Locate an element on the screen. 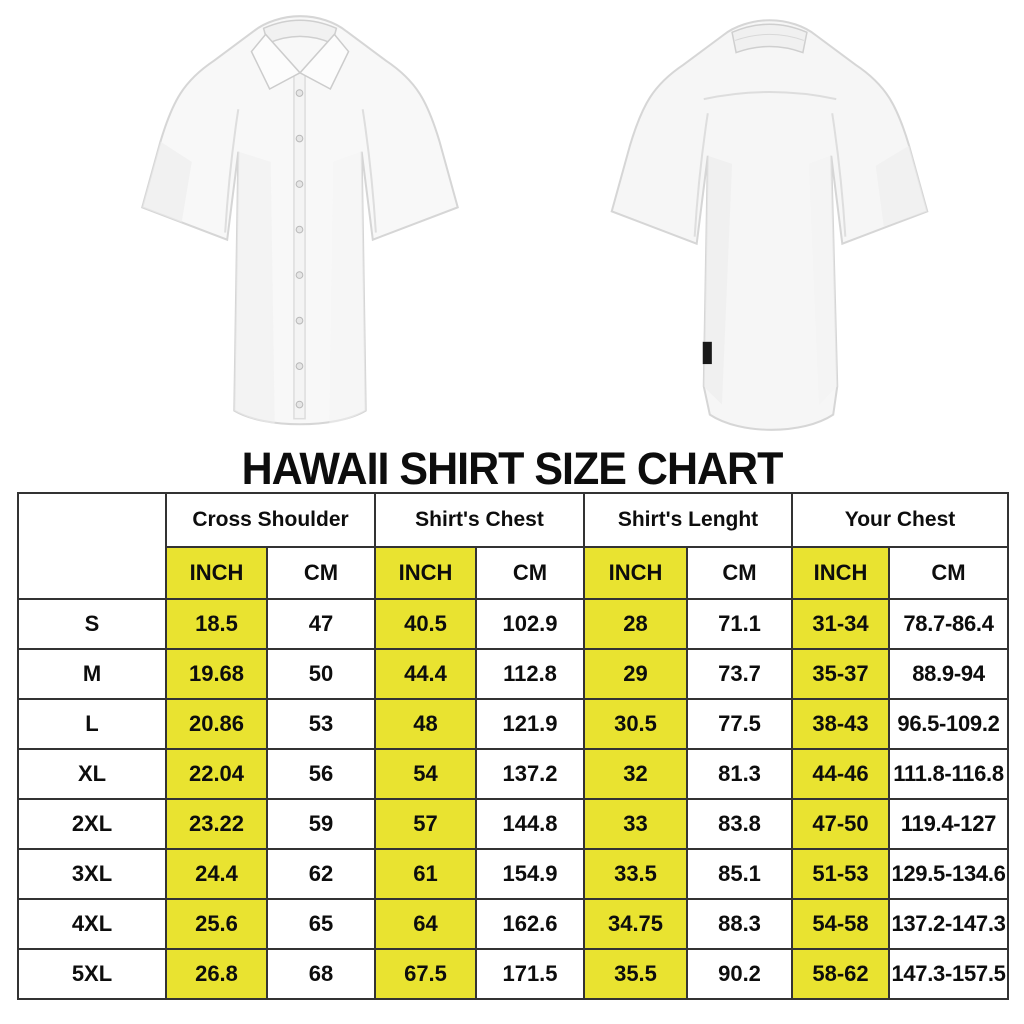 Image resolution: width=1024 pixels, height=1024 pixels. column-group-your-chest: Your Chest is located at coordinates (900, 520).